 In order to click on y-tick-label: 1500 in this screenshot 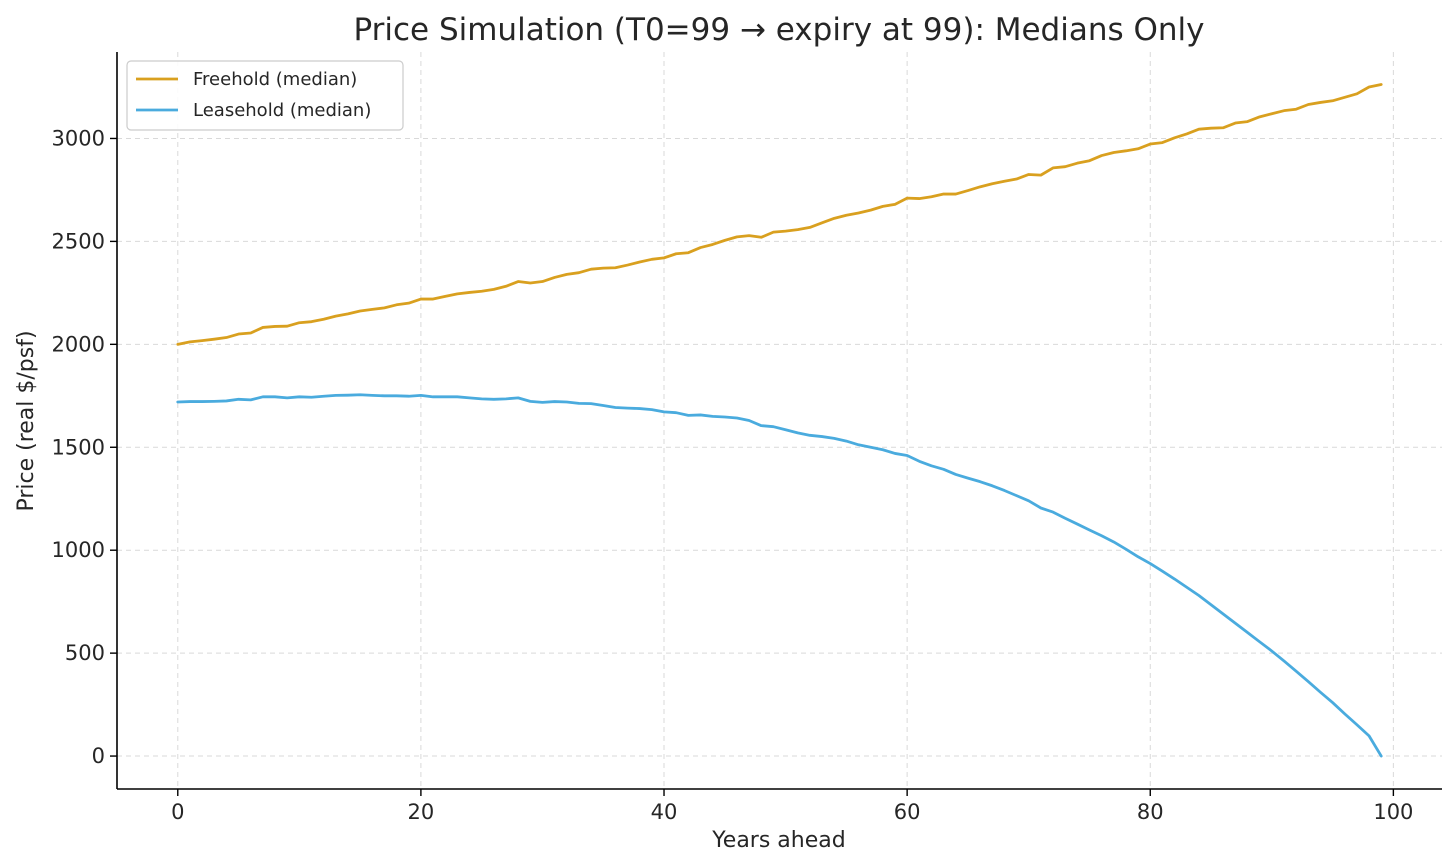, I will do `click(78, 447)`.